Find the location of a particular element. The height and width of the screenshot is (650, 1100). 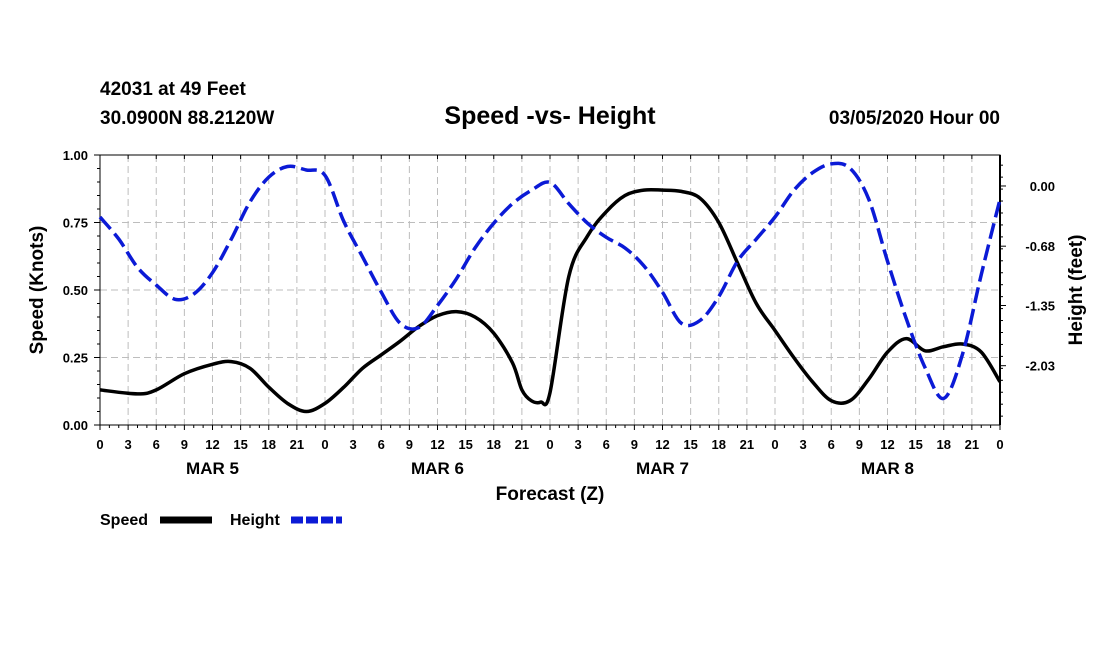

y-tick-label: 0.75 is located at coordinates (75, 223).